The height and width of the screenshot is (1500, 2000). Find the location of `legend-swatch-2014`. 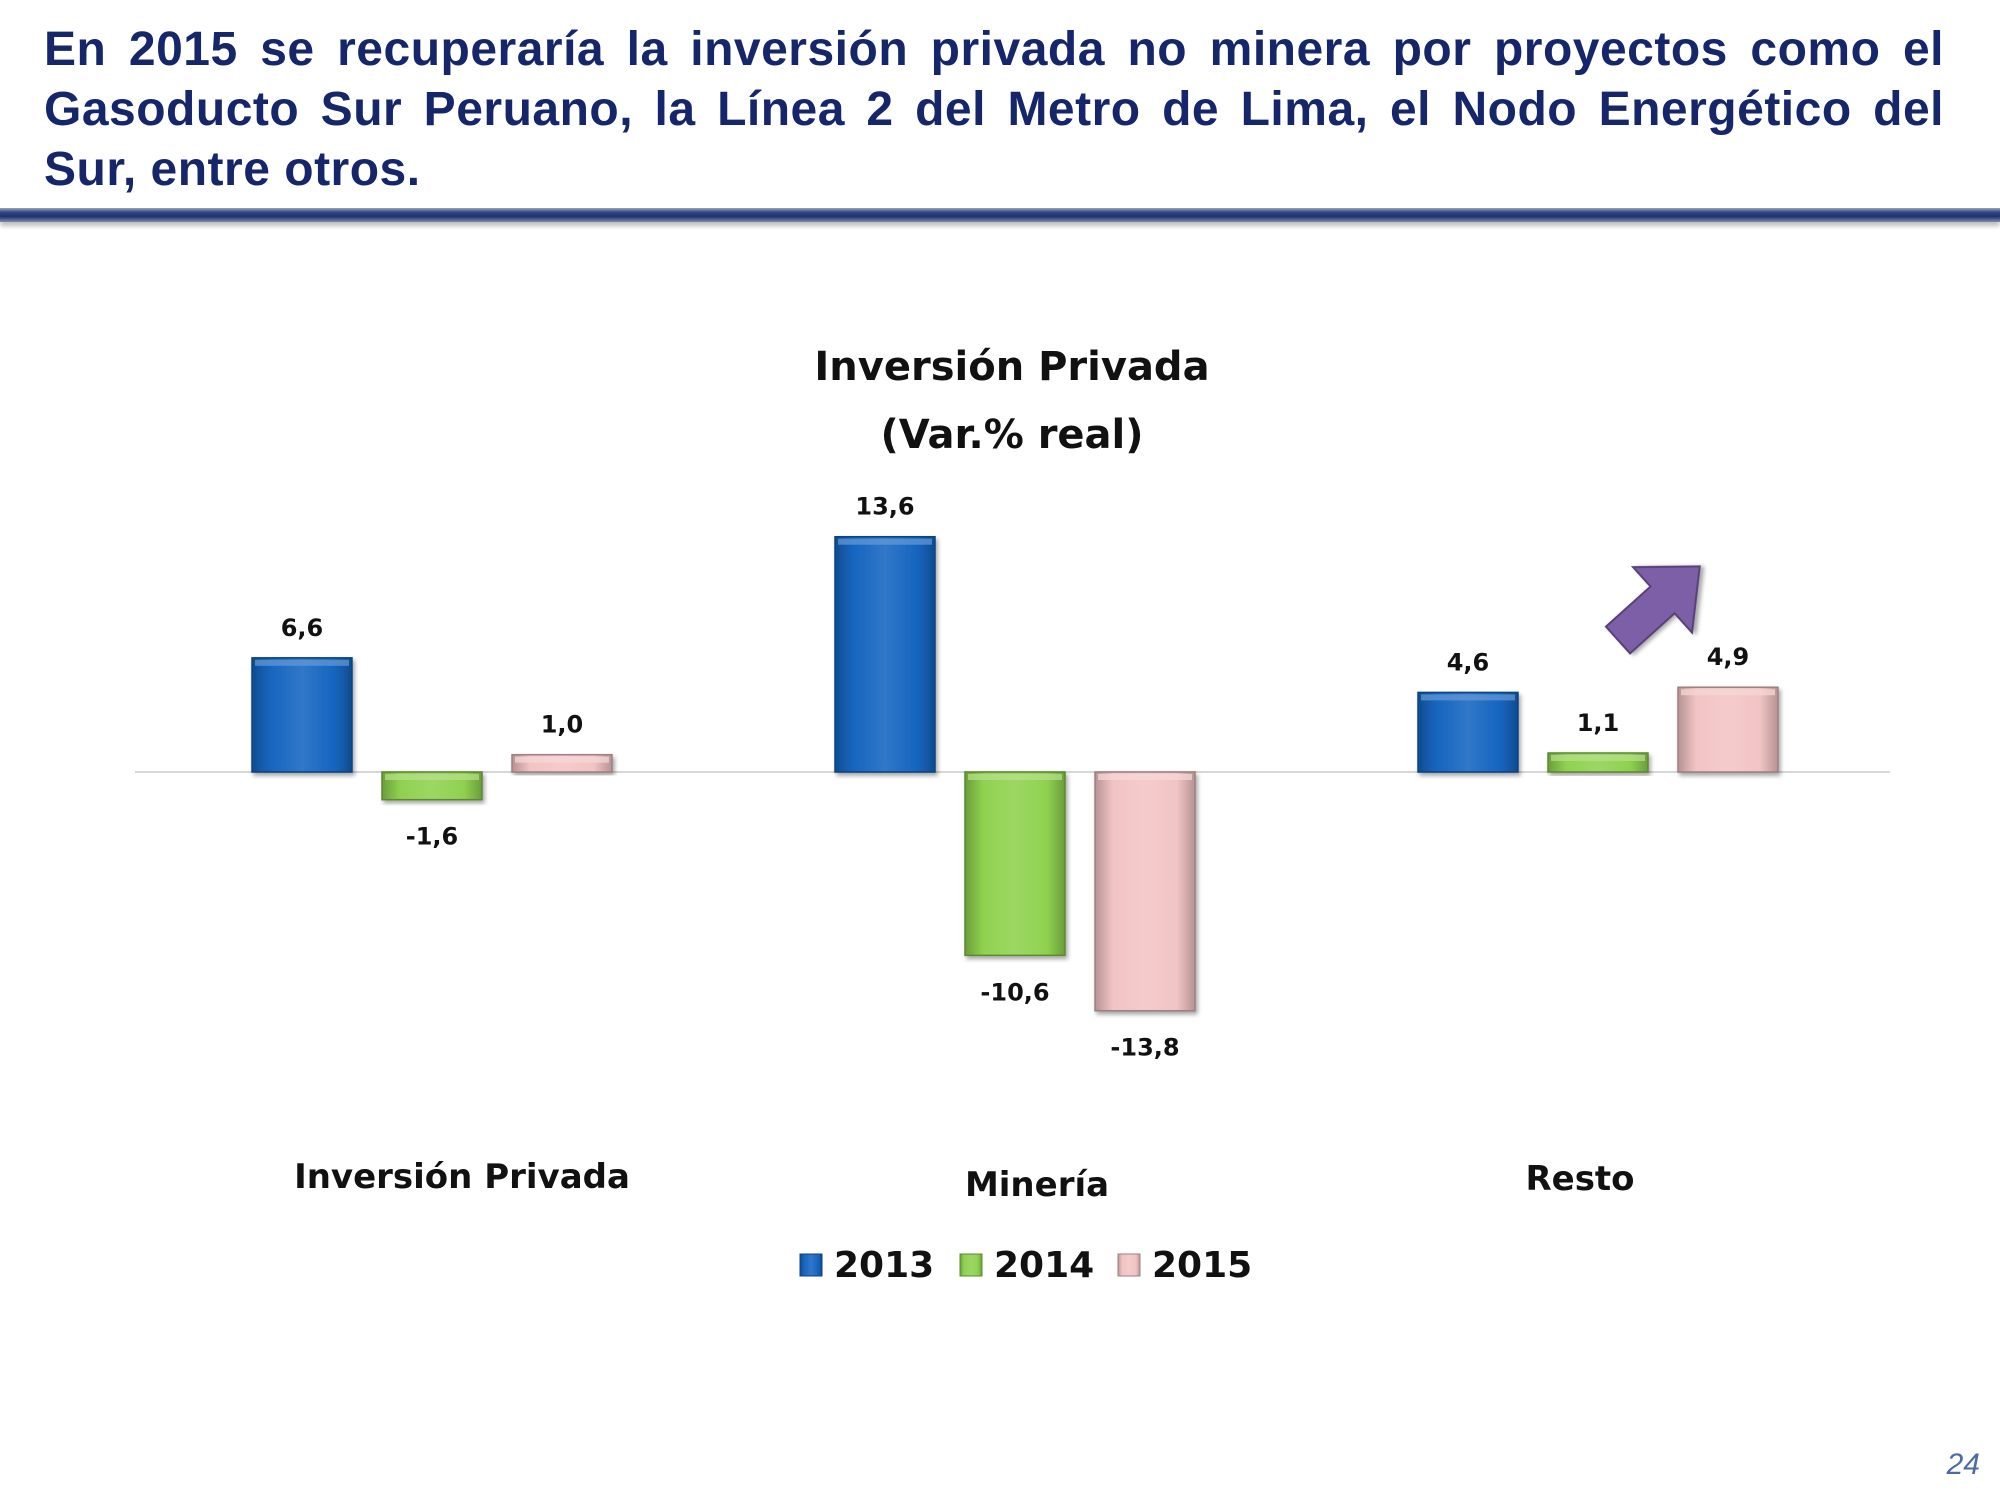

legend-swatch-2014 is located at coordinates (971, 1265).